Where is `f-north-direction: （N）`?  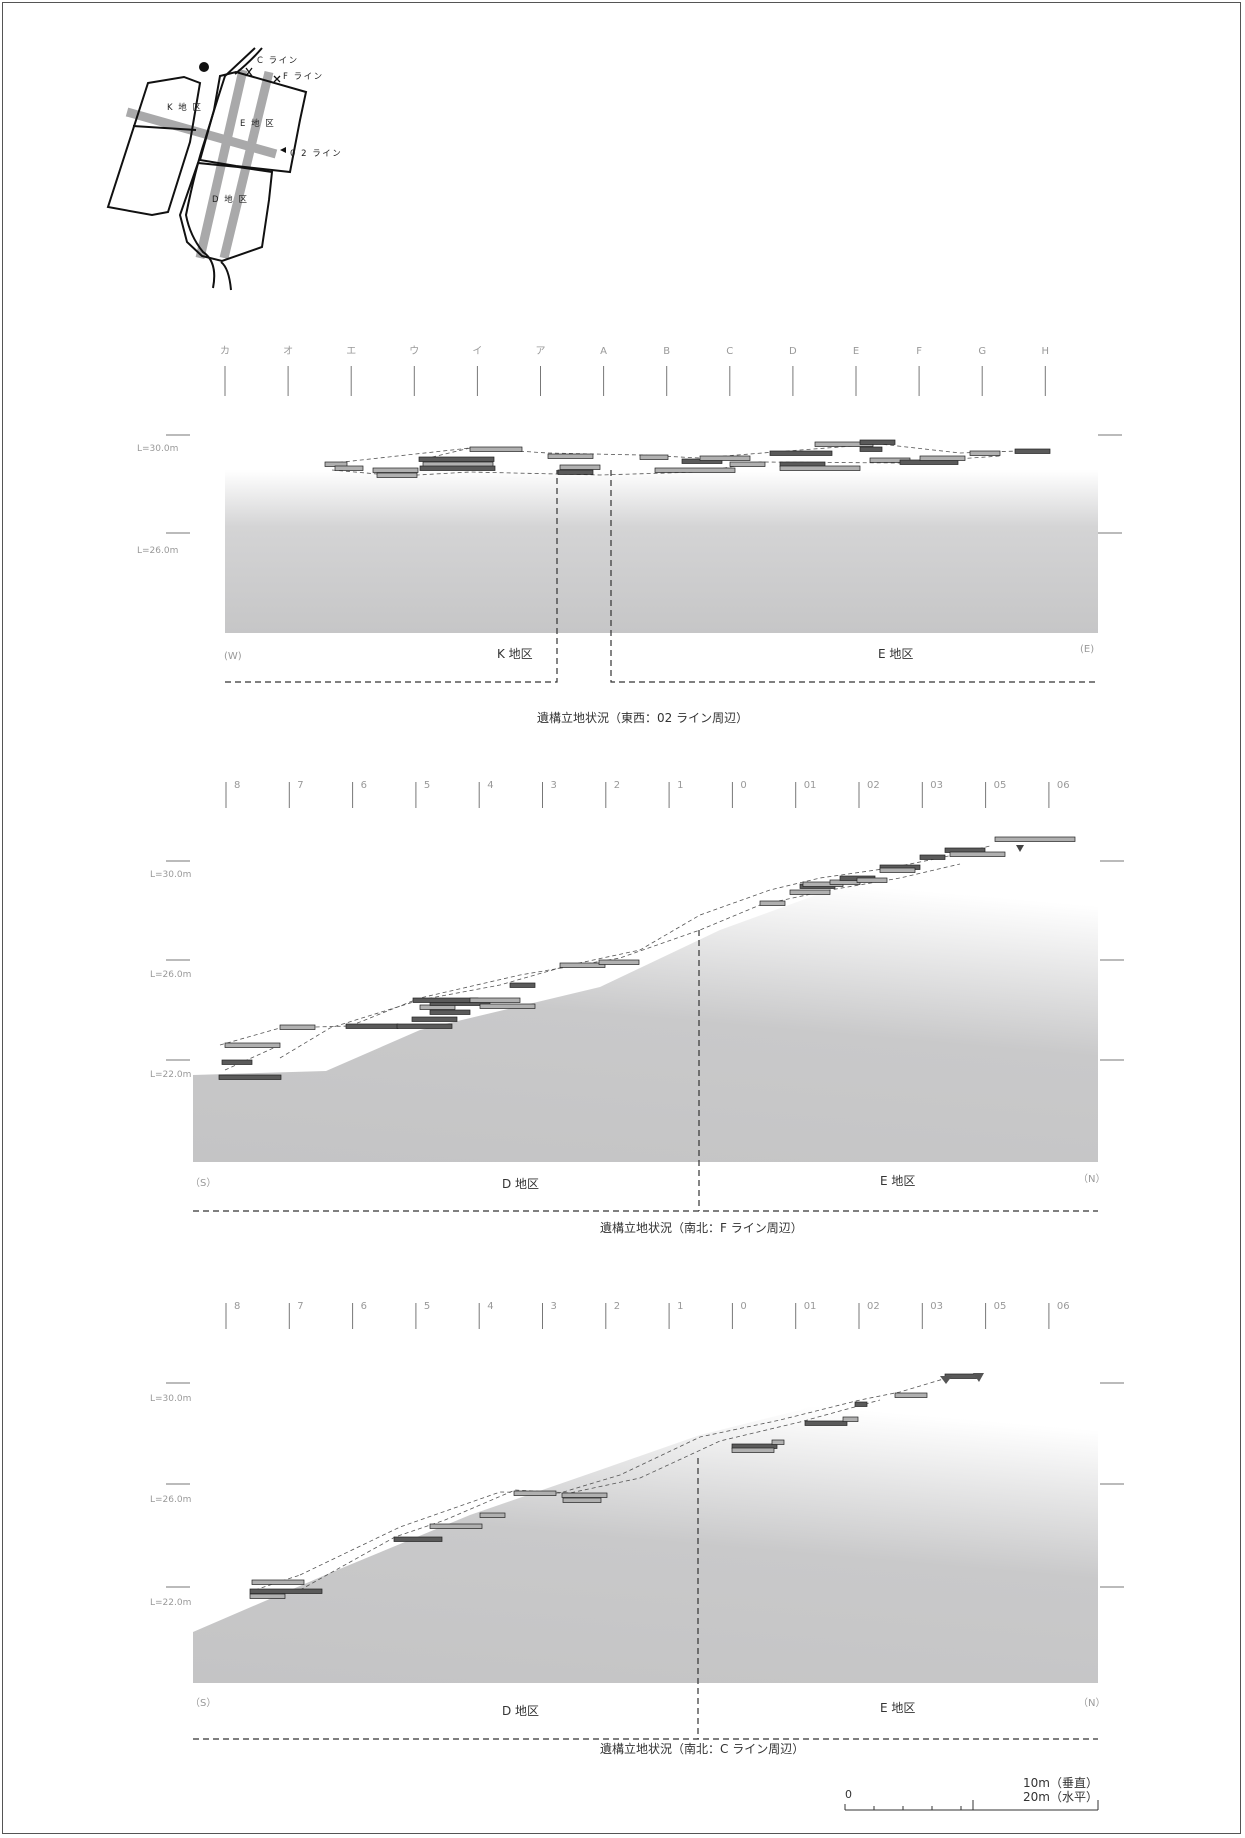 f-north-direction: （N） is located at coordinates (1091, 1179).